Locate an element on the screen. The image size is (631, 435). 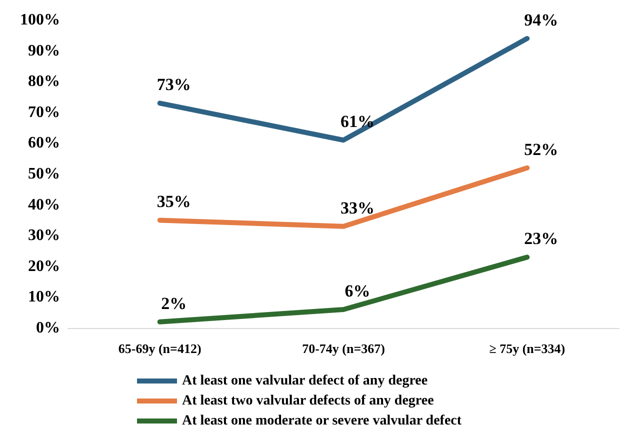
y-tick-label: 100% is located at coordinates (40, 20).